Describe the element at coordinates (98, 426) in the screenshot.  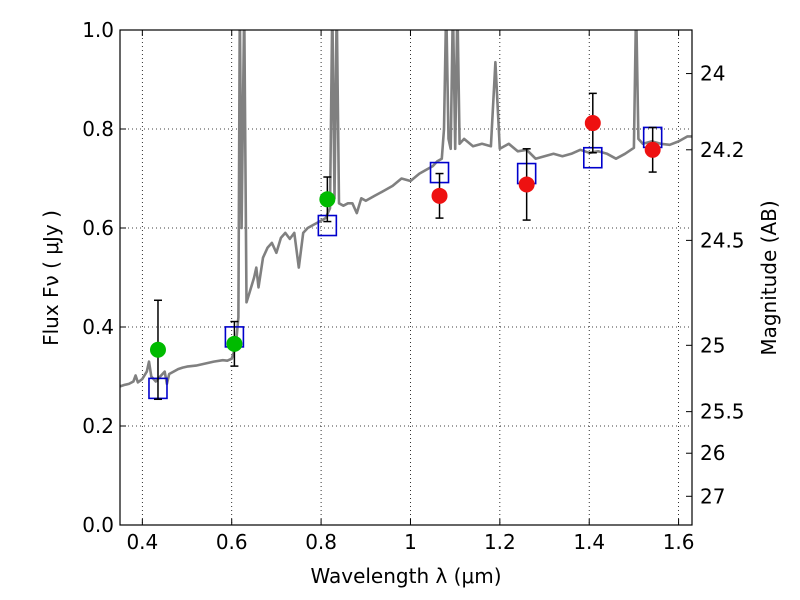
I see `y-tick-label: 0.2` at that location.